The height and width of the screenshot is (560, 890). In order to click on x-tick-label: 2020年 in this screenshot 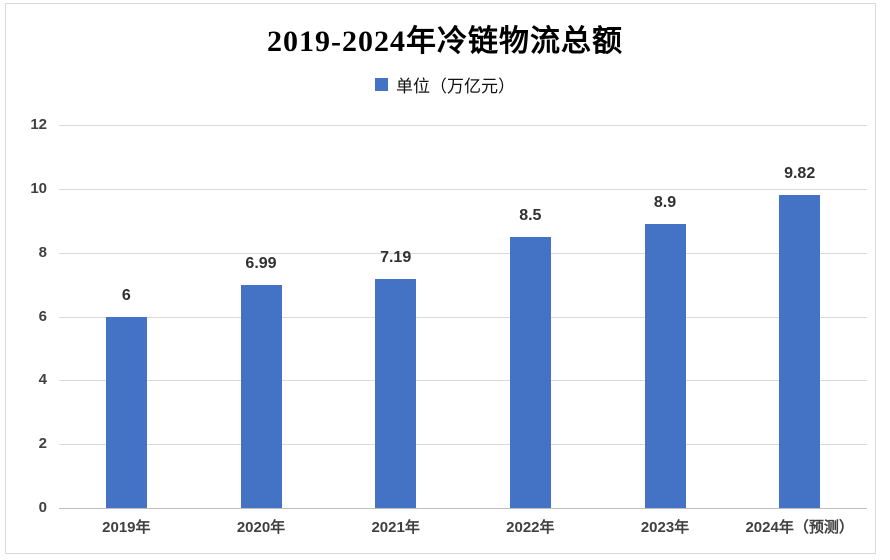, I will do `click(261, 527)`.